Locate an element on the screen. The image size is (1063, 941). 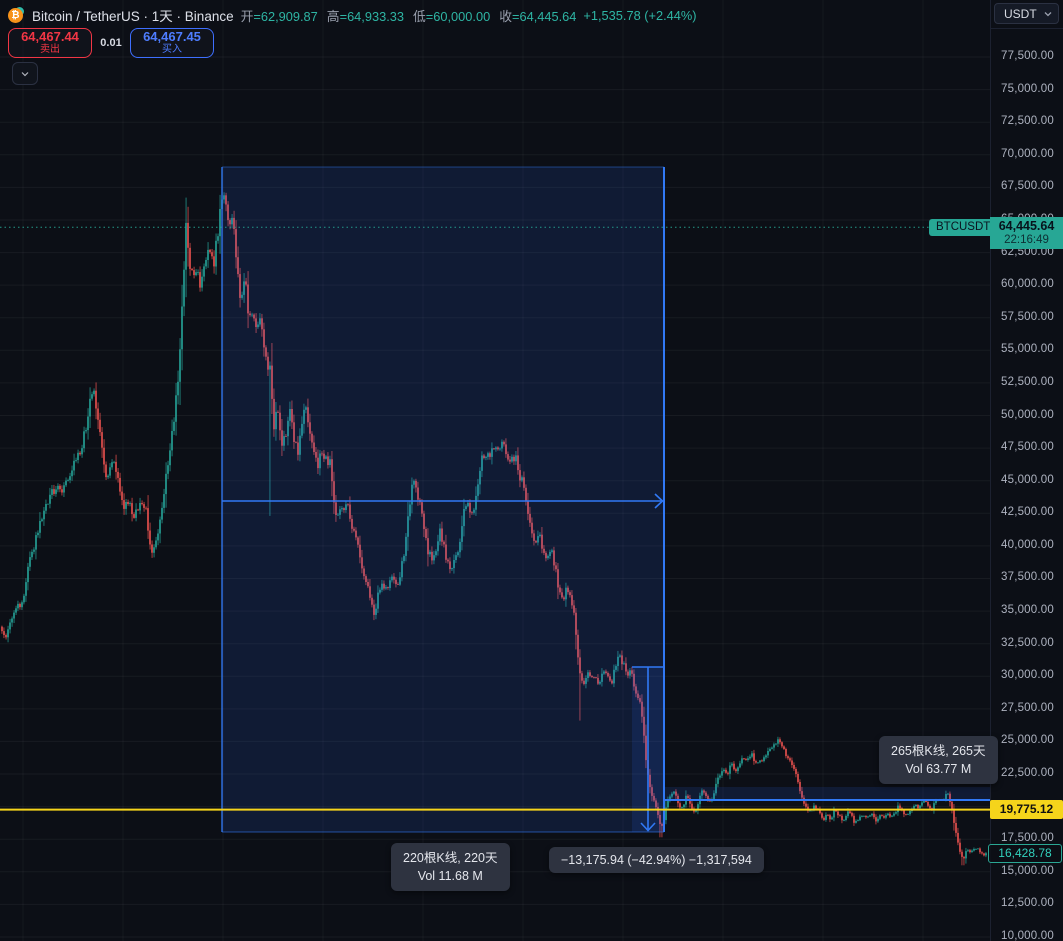
bitcoin-coin-icon: ₿ is located at coordinates (16, 14).